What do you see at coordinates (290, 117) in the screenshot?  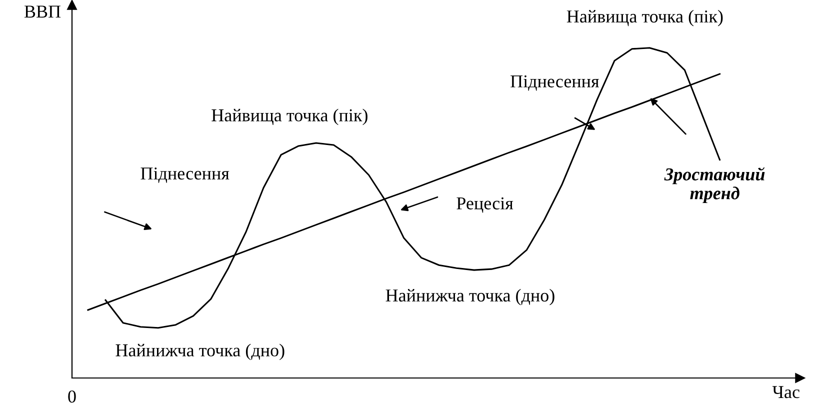 I see `annotation: Найвища точка (пік)` at bounding box center [290, 117].